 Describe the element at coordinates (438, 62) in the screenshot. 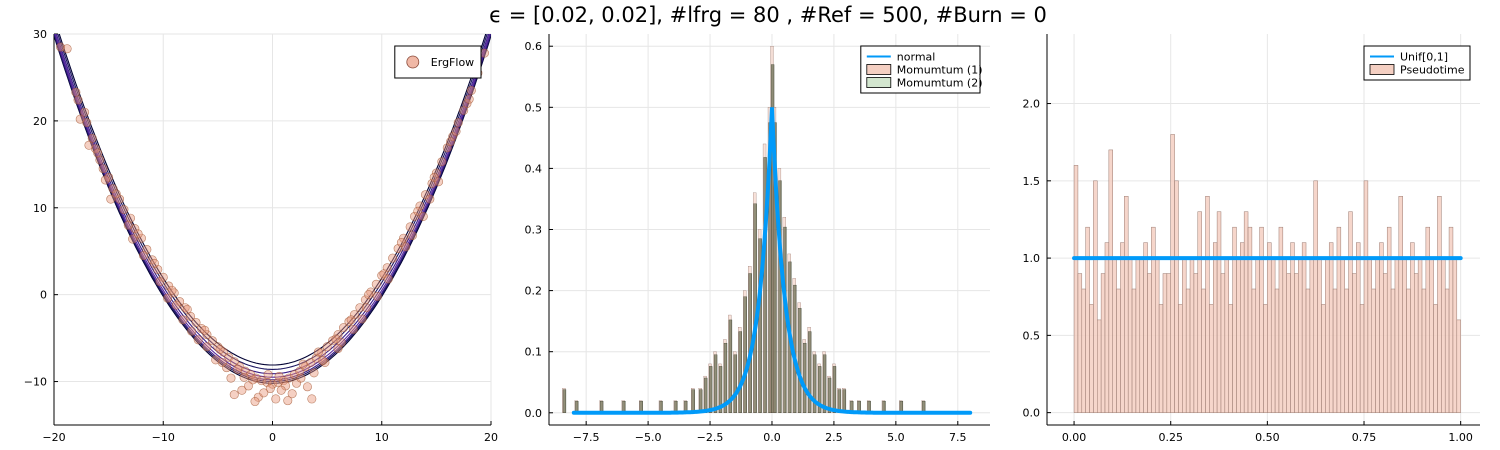

I see `legend: ErgFlow` at that location.